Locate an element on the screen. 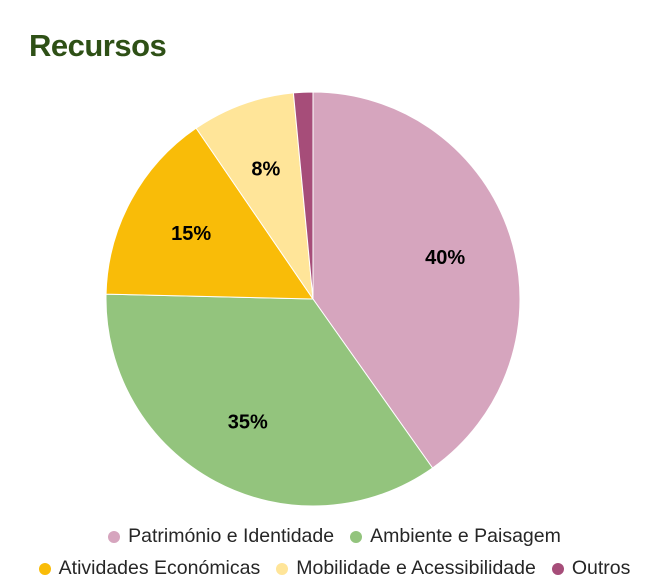 The image size is (669, 588). legend-item-atividades: Atividades Económicas is located at coordinates (149, 568).